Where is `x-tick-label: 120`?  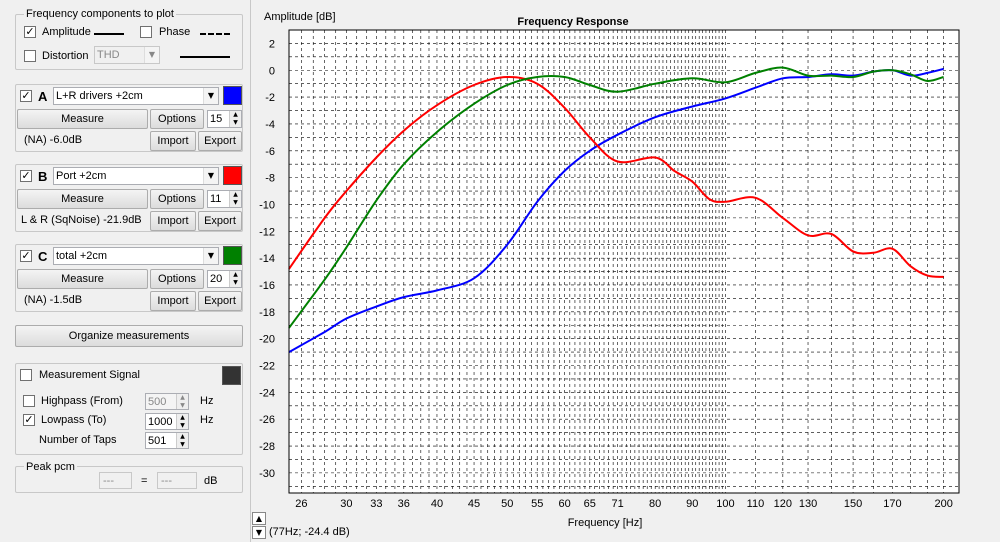
x-tick-label: 120 is located at coordinates (783, 504).